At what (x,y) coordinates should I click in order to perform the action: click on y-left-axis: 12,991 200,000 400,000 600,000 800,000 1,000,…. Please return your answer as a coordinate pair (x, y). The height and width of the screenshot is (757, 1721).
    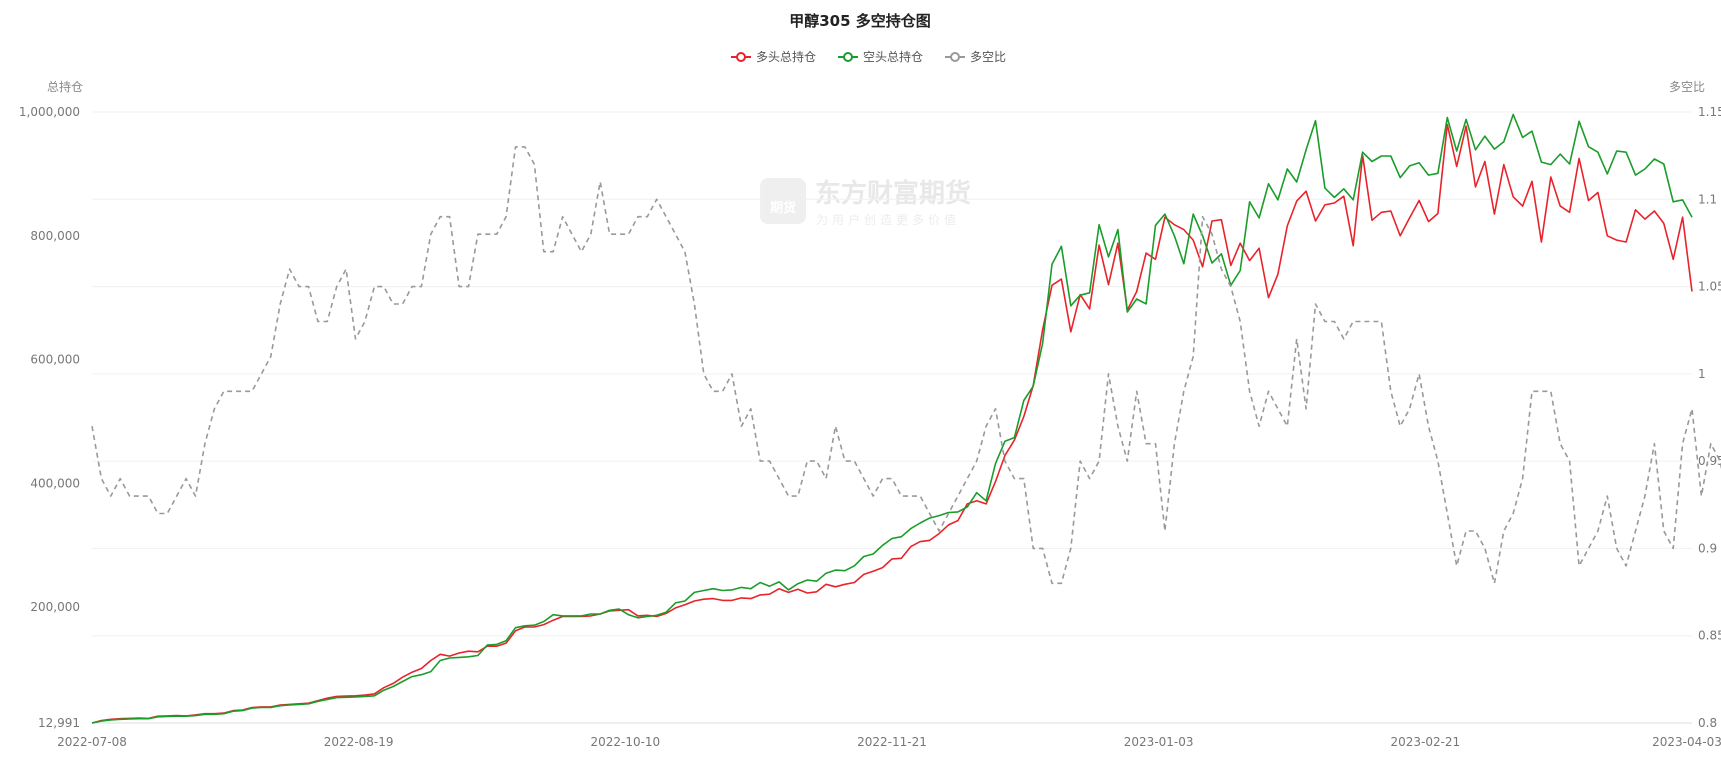
    Looking at the image, I should click on (49, 417).